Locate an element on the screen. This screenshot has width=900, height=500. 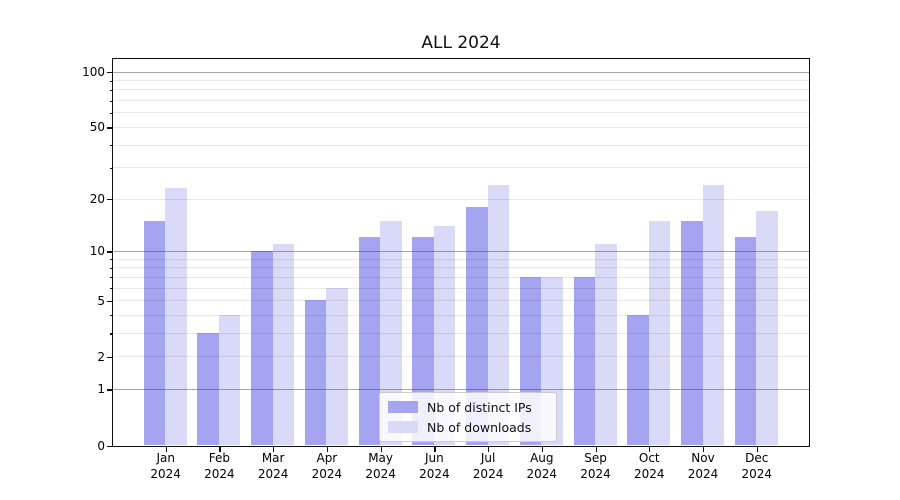
chart-title: ALL 2024 is located at coordinates (461, 43).